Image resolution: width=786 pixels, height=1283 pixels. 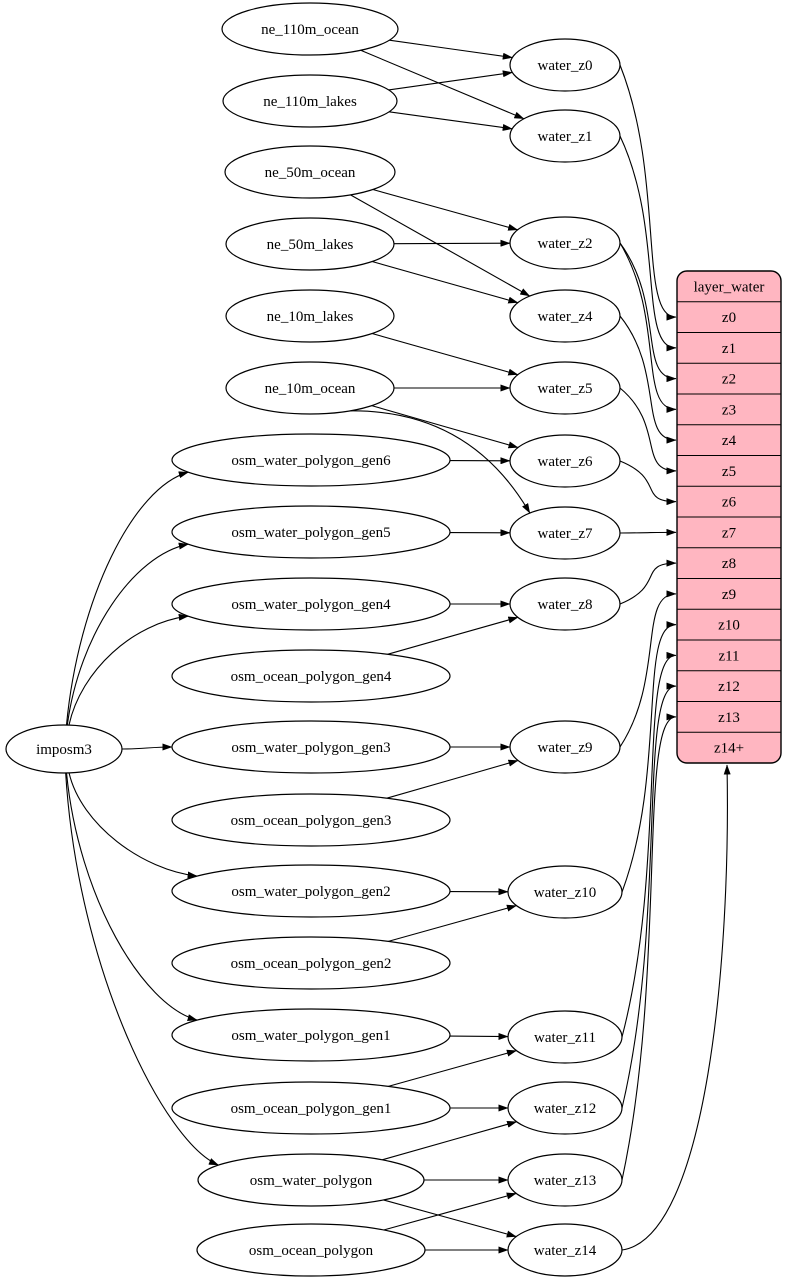 I want to click on edge-ne_10m_ocean-to-water_z6, so click(x=445, y=427).